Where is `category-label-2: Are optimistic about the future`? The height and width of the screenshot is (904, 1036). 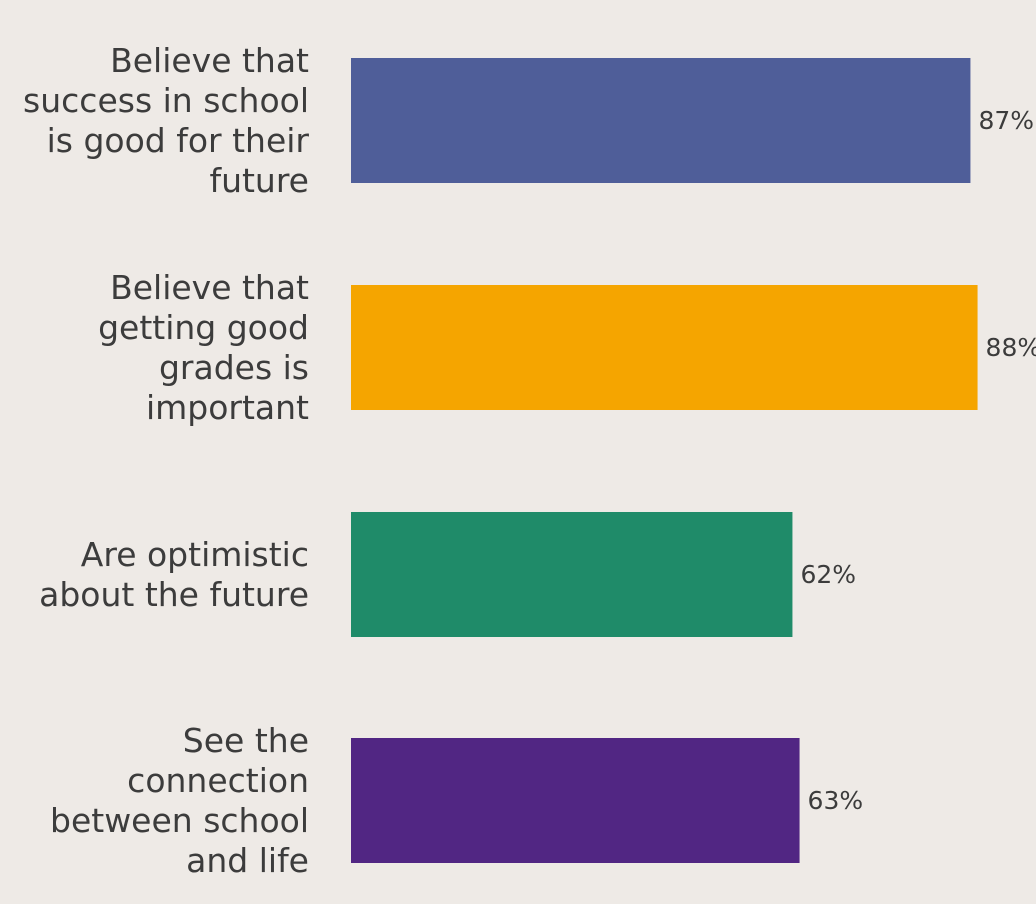
category-label-2: Are optimistic about the future is located at coordinates (174, 574).